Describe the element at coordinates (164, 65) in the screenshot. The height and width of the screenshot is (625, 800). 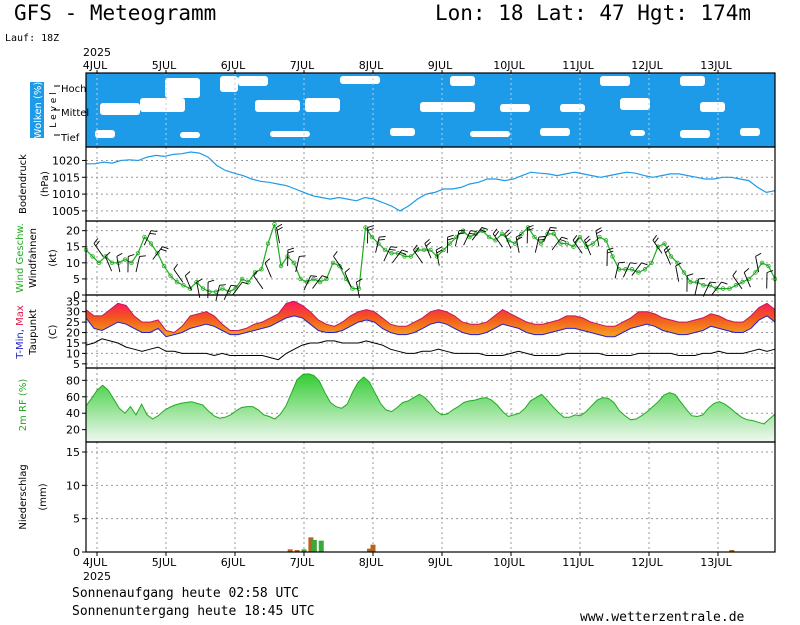
I see `day-label-top: 5JUL` at that location.